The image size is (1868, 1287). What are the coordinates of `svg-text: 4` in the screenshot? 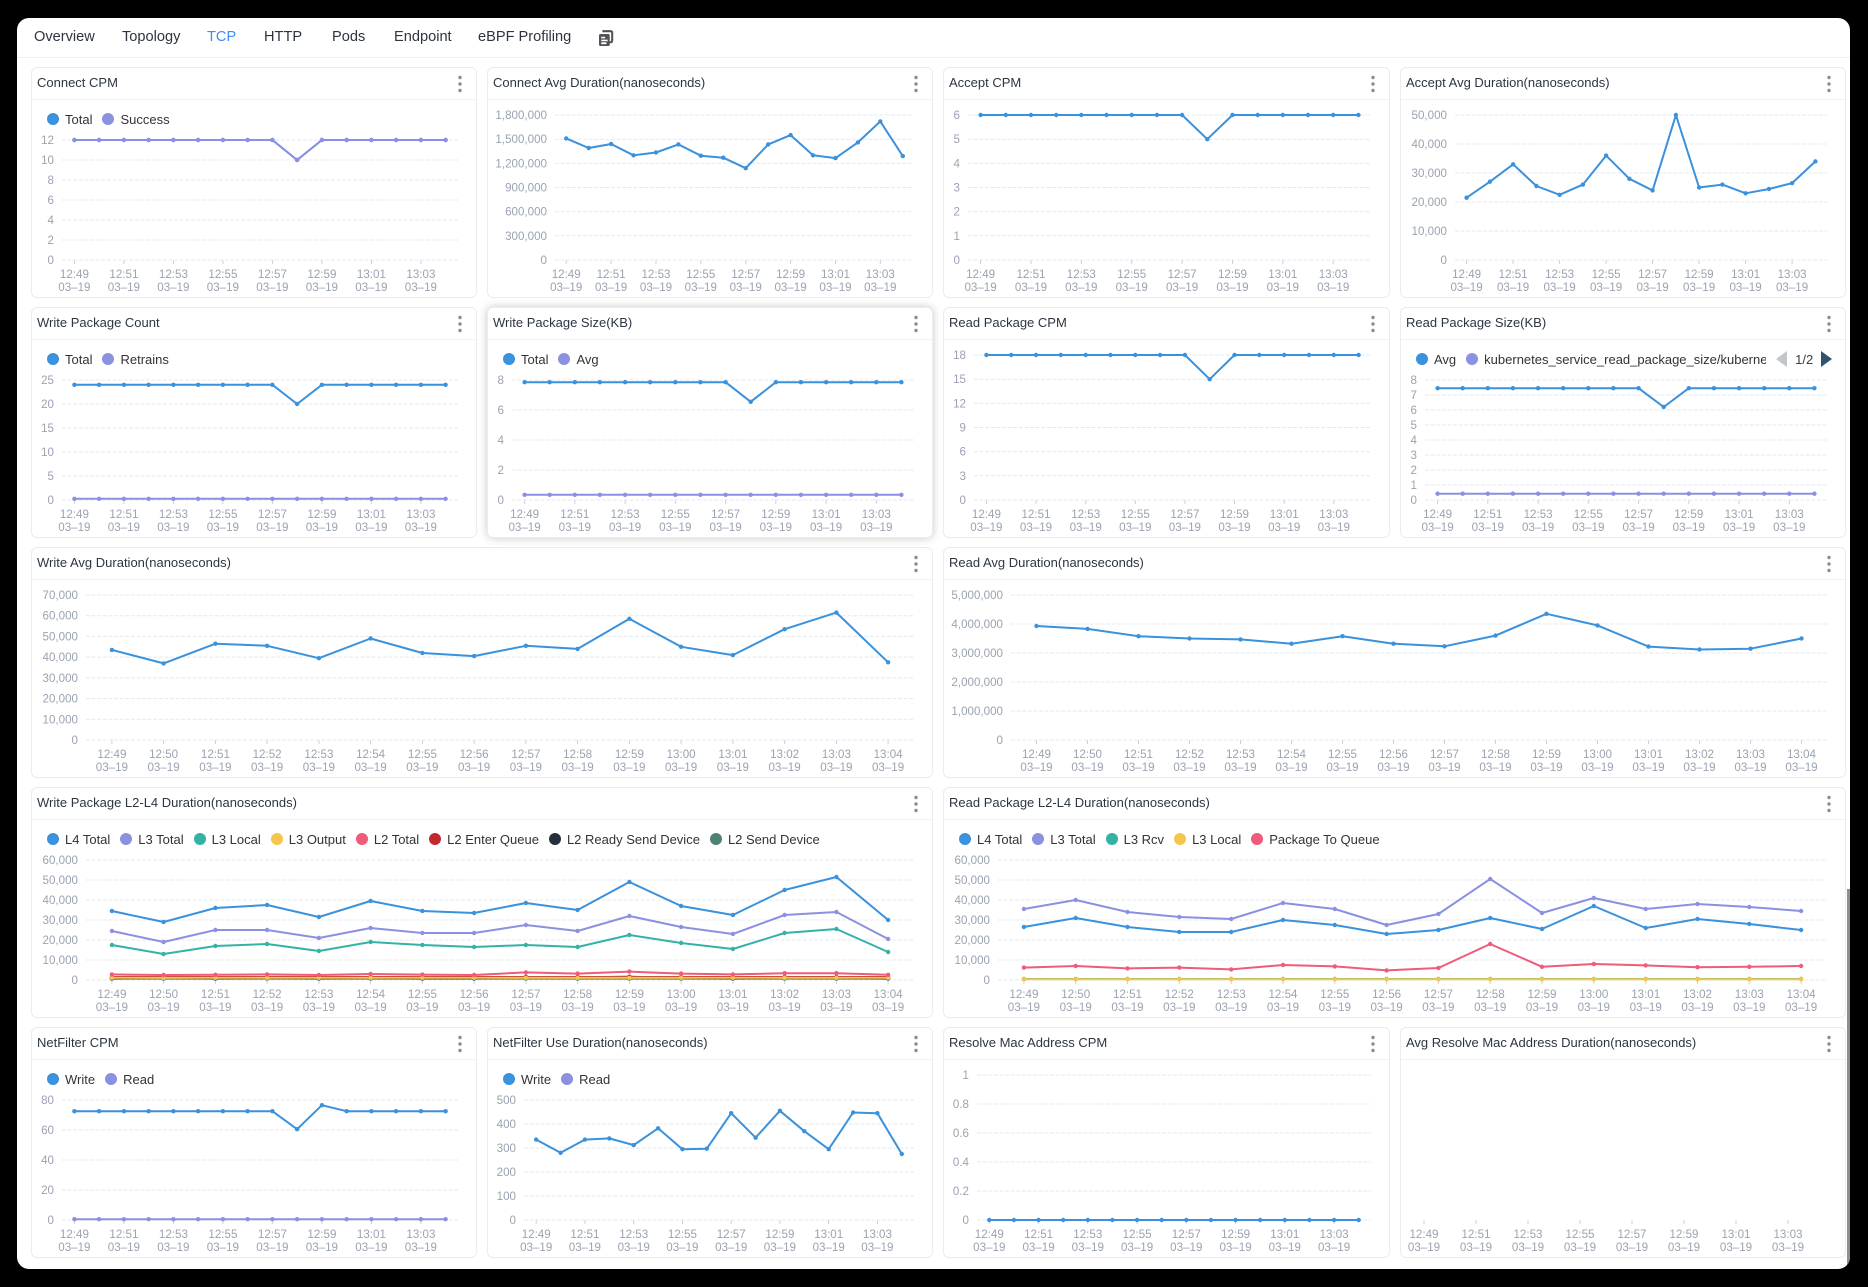 It's located at (1414, 440).